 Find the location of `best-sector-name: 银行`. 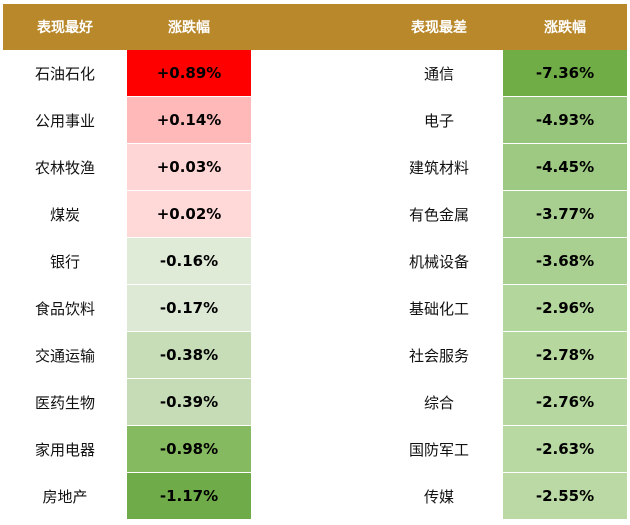

best-sector-name: 银行 is located at coordinates (64, 262).